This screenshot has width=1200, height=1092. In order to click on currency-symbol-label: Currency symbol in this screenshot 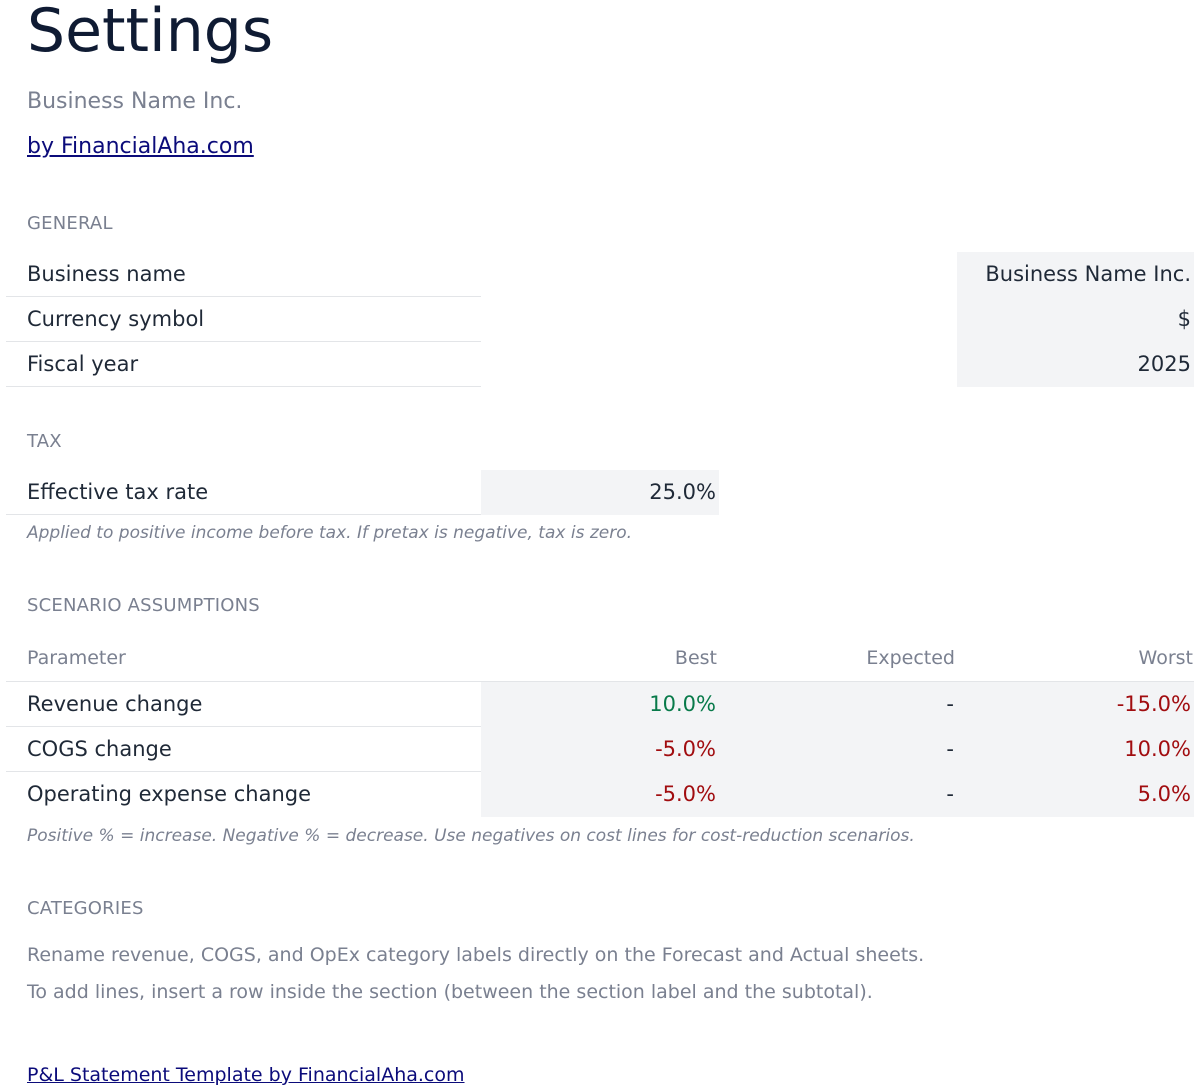, I will do `click(116, 319)`.